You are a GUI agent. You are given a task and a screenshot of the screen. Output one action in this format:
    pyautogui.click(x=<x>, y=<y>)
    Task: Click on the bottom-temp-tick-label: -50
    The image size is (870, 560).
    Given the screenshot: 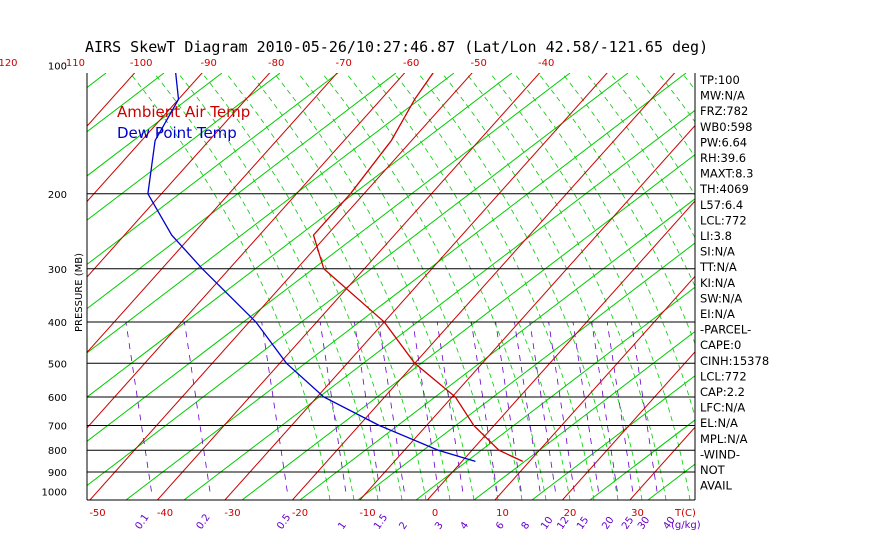 What is the action you would take?
    pyautogui.click(x=97, y=513)
    